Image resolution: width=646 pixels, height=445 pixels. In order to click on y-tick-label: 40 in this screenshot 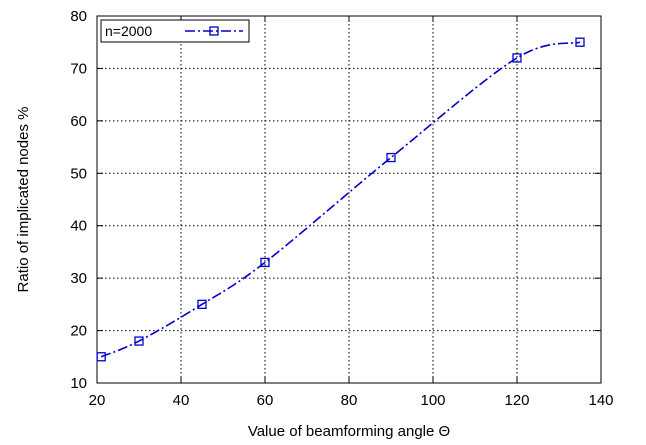, I will do `click(78, 226)`.